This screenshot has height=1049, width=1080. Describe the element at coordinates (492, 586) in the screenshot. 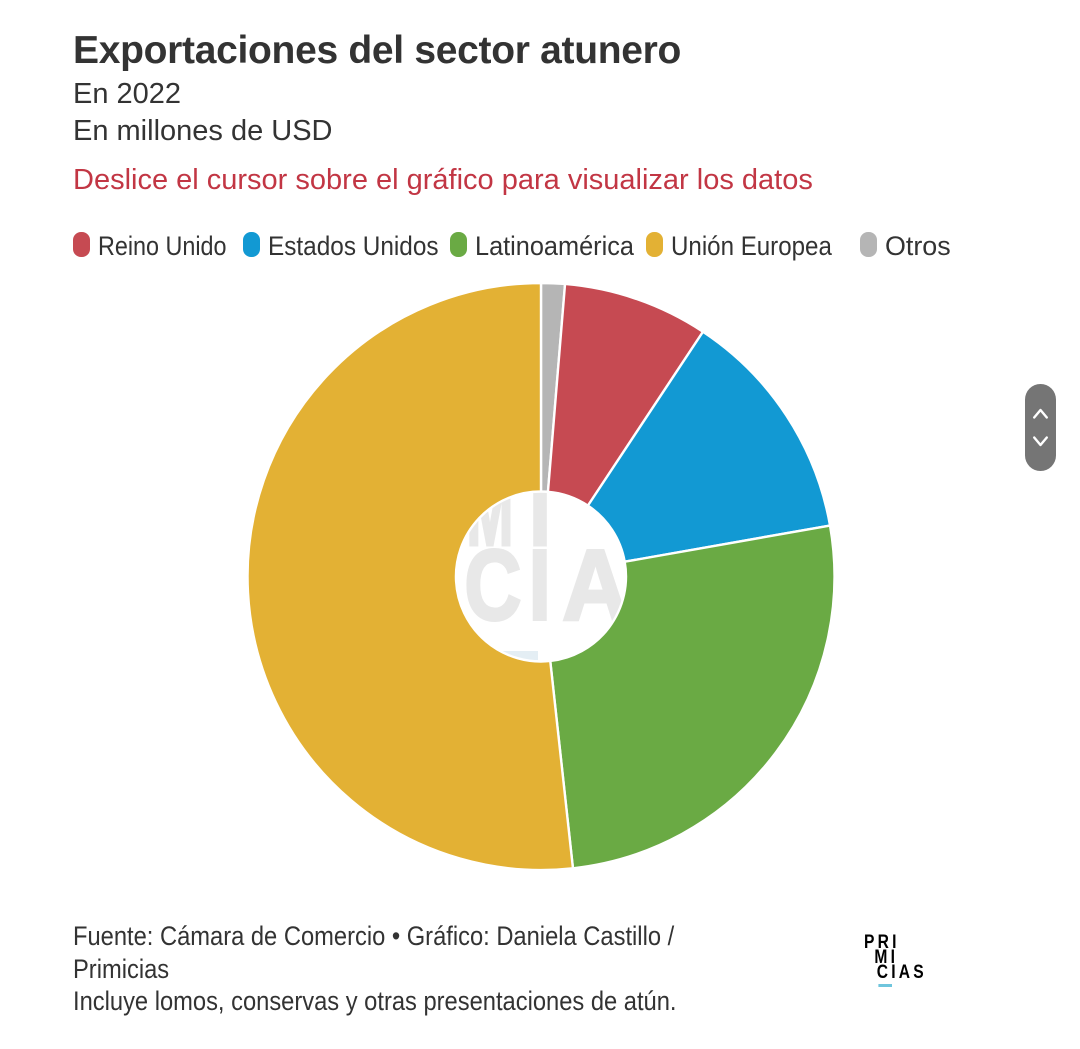

I see `svg-text: C` at that location.